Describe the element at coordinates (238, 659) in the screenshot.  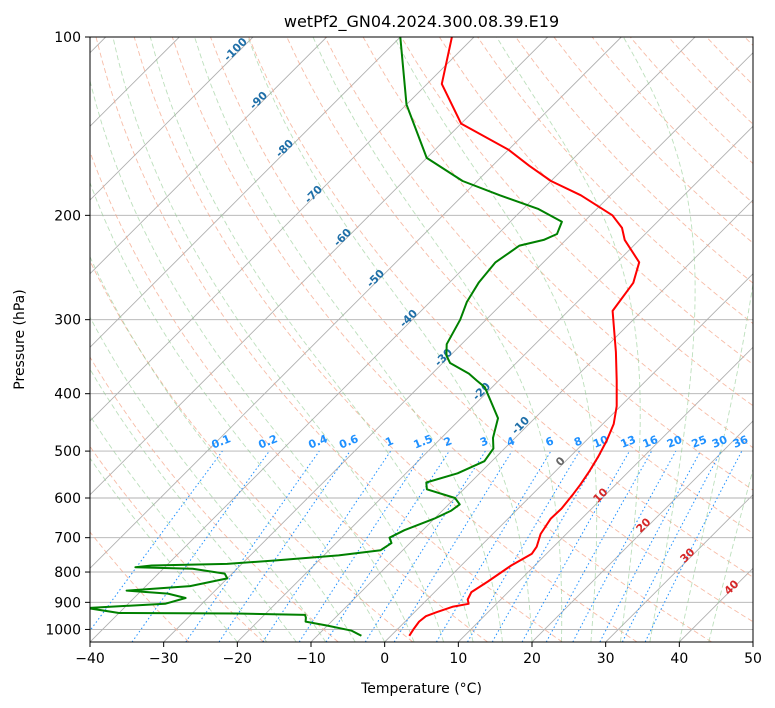
I see `x-tick-label: −20` at that location.